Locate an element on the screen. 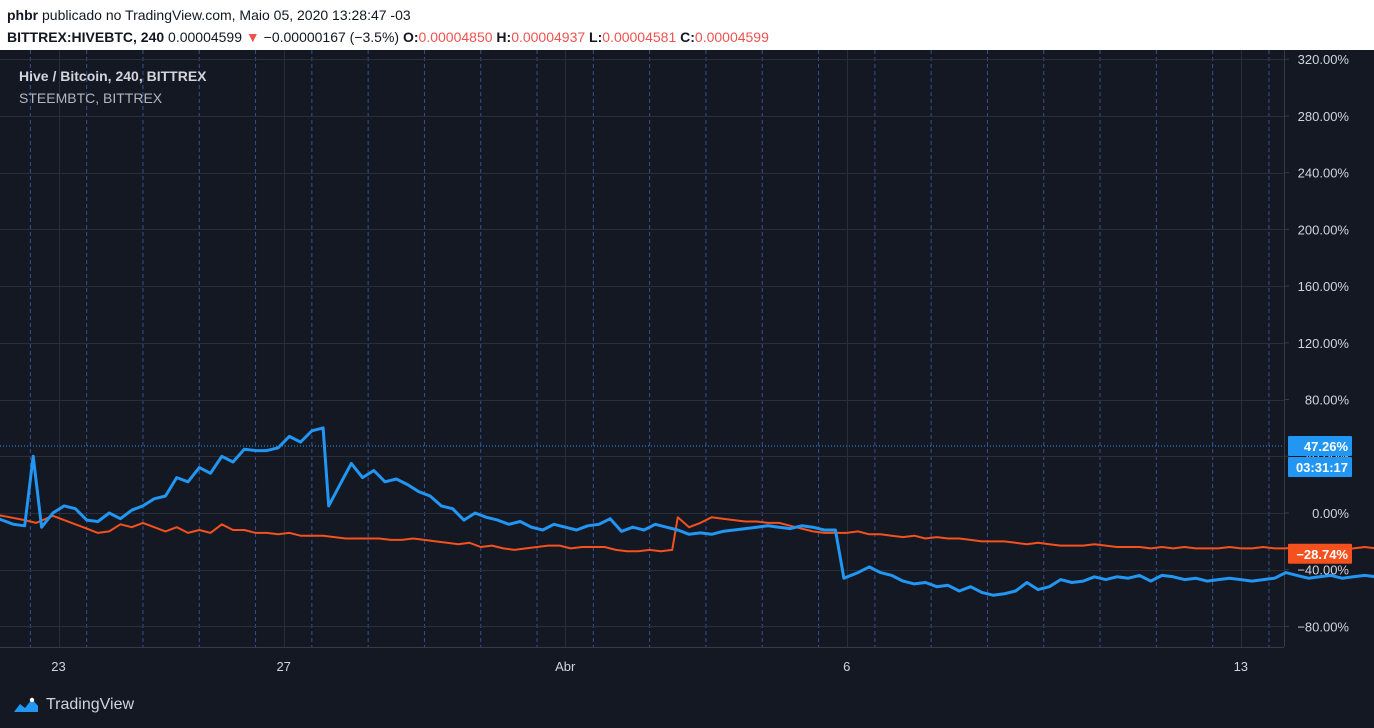  y-tick-label: −40.00% is located at coordinates (1323, 570).